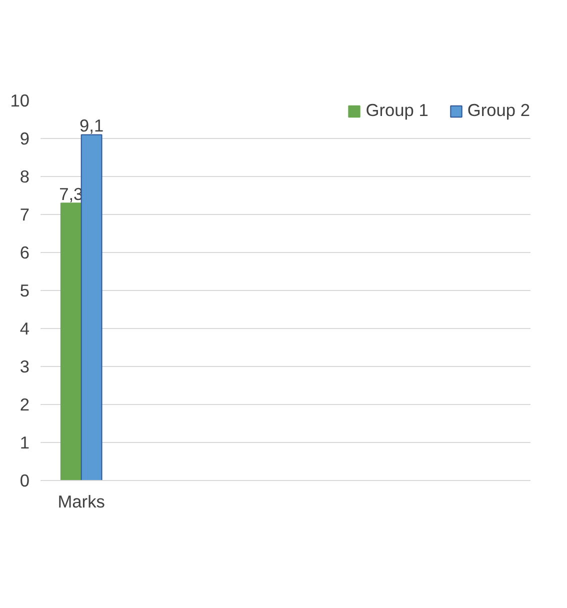 The image size is (567, 608). What do you see at coordinates (91, 126) in the screenshot?
I see `data-label: 9,1` at bounding box center [91, 126].